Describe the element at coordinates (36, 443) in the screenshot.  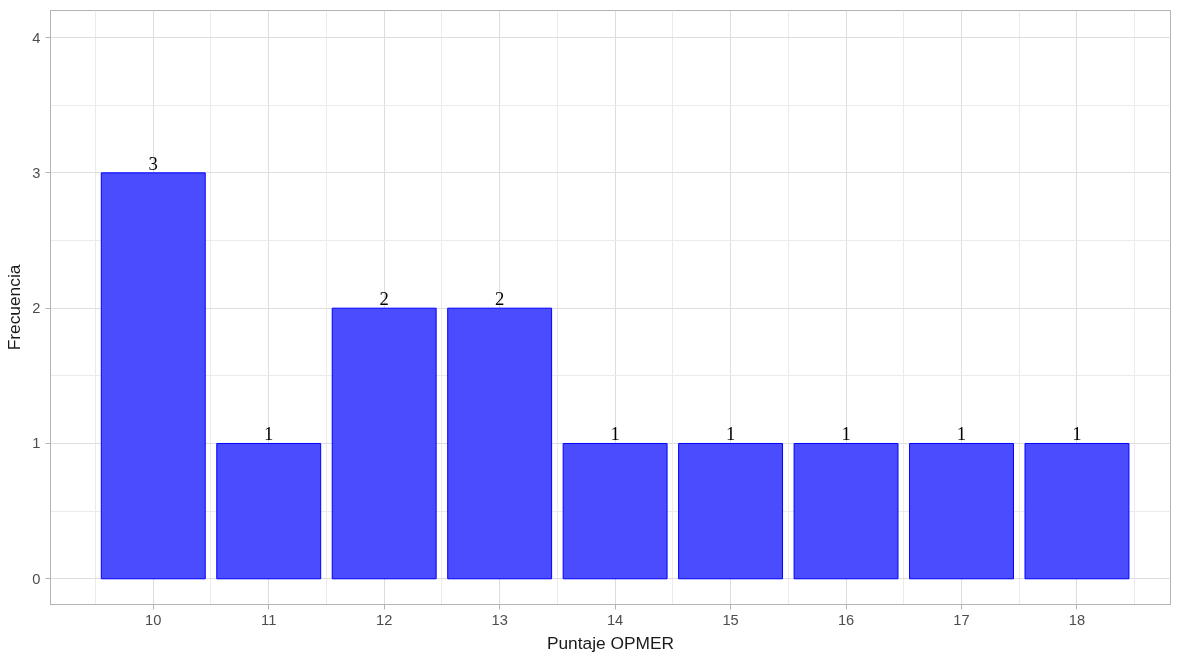
I see `y-tick-label: 1` at that location.